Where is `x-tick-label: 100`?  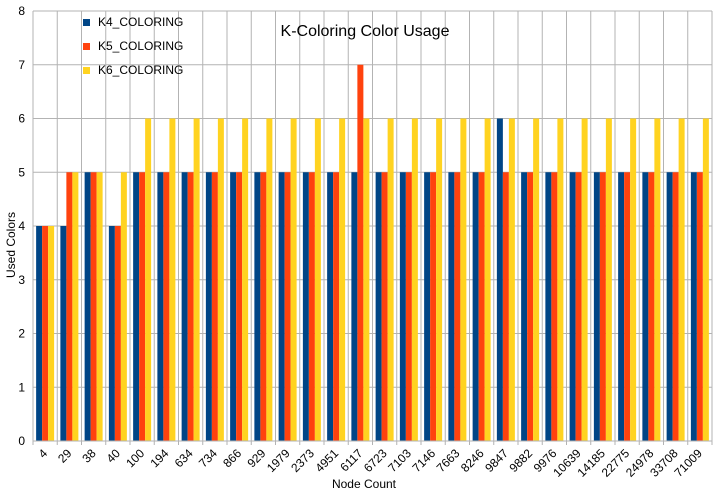
x-tick-label: 100 is located at coordinates (135, 458).